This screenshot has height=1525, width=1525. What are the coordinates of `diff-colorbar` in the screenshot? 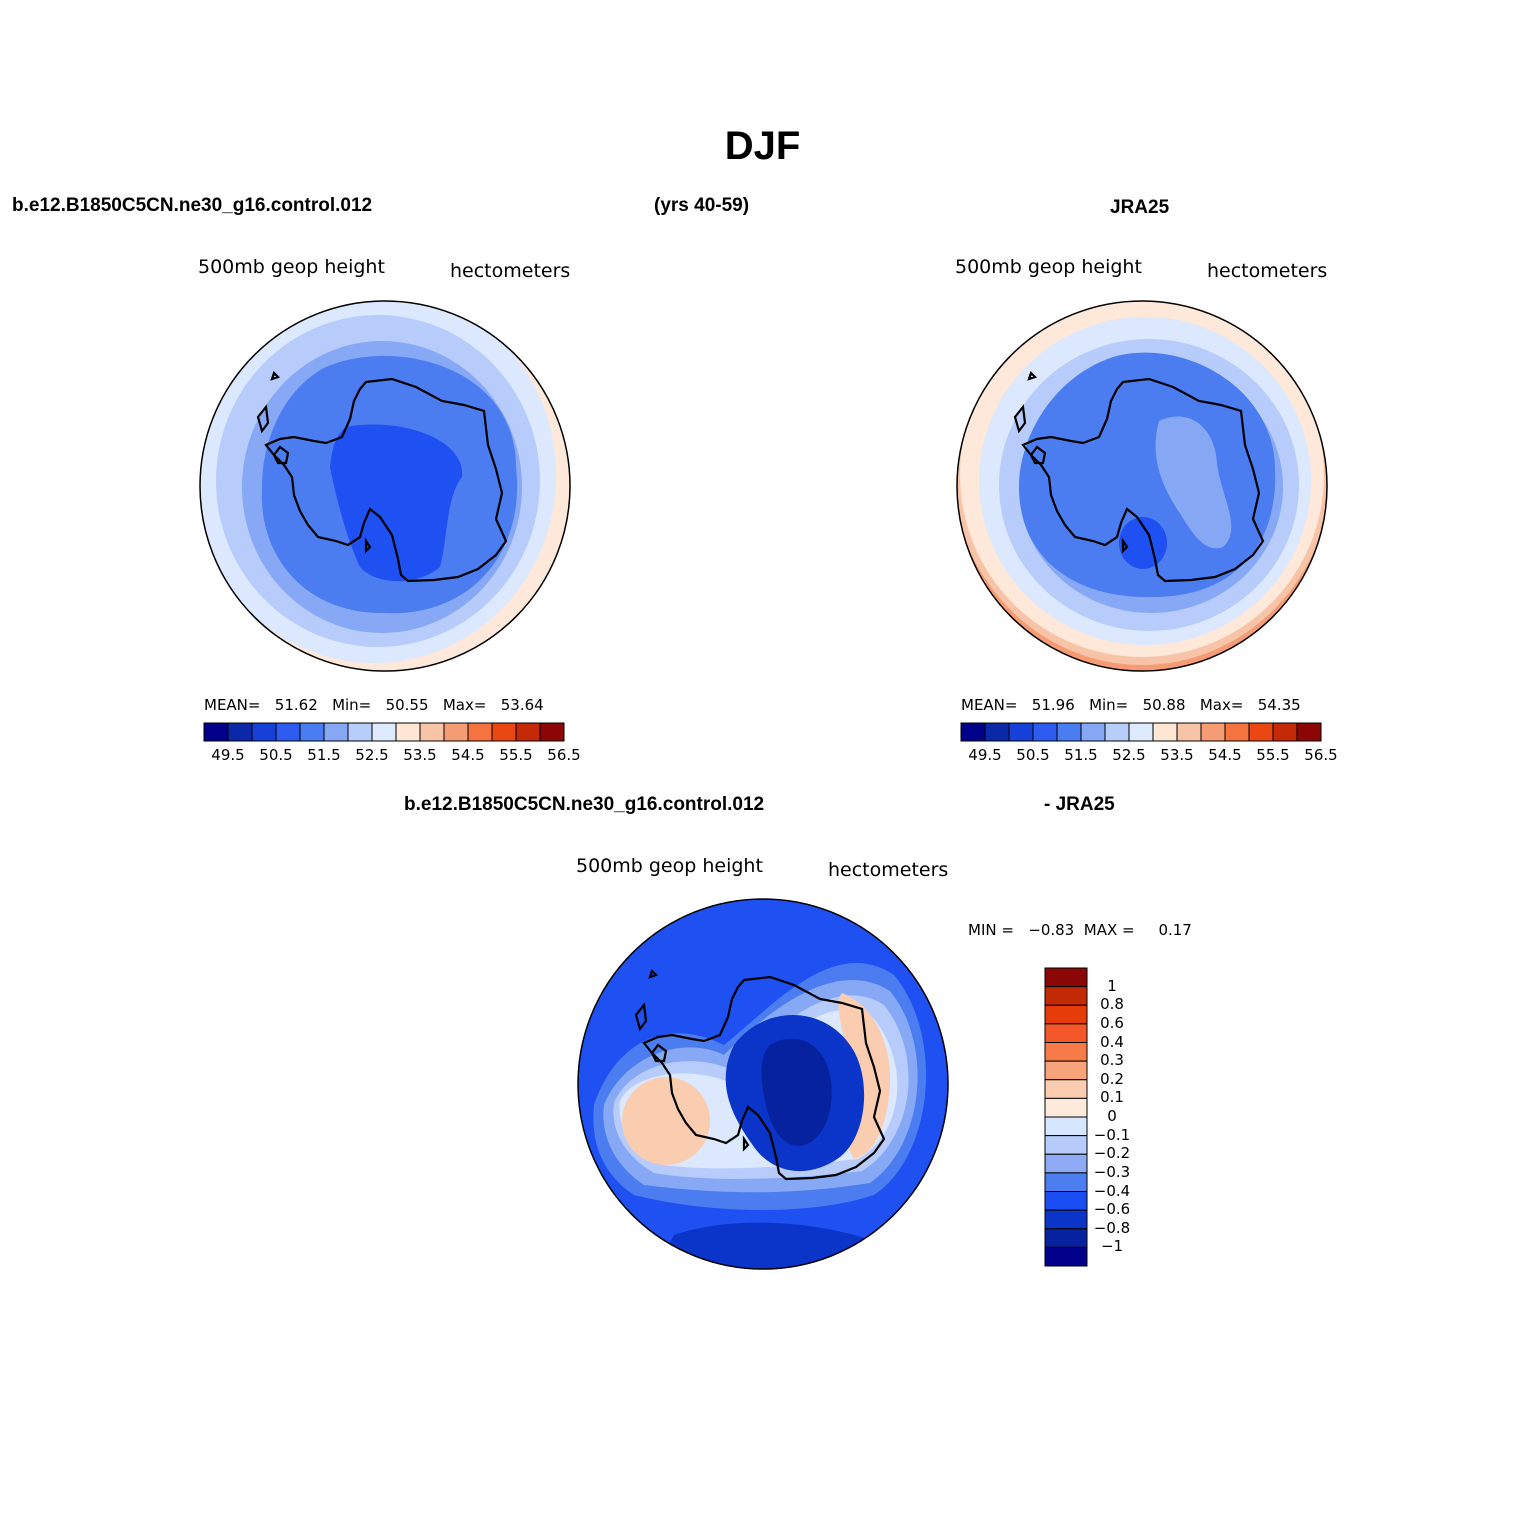 It's located at (1066, 1117).